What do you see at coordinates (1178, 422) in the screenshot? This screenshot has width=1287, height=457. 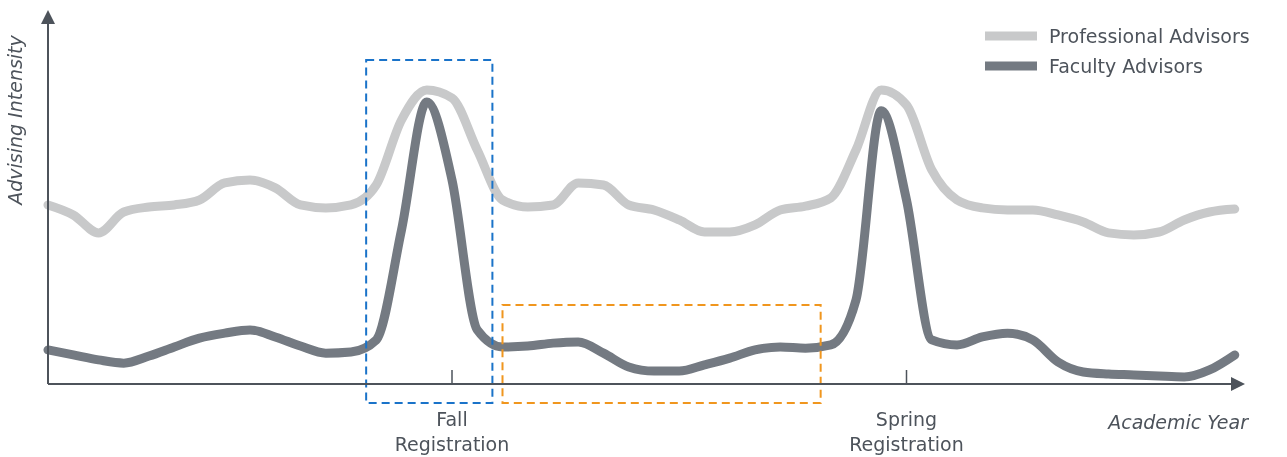 I see `x-axis-title: Academic Year` at bounding box center [1178, 422].